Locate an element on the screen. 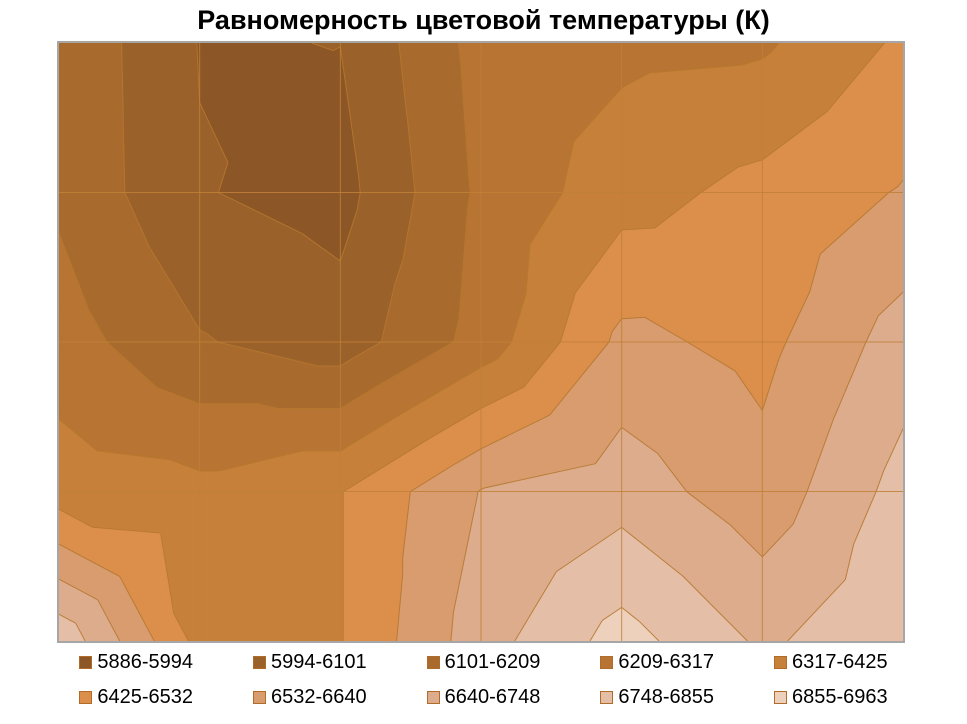 The width and height of the screenshot is (967, 724). legend-item: 5994-6101 is located at coordinates (310, 662).